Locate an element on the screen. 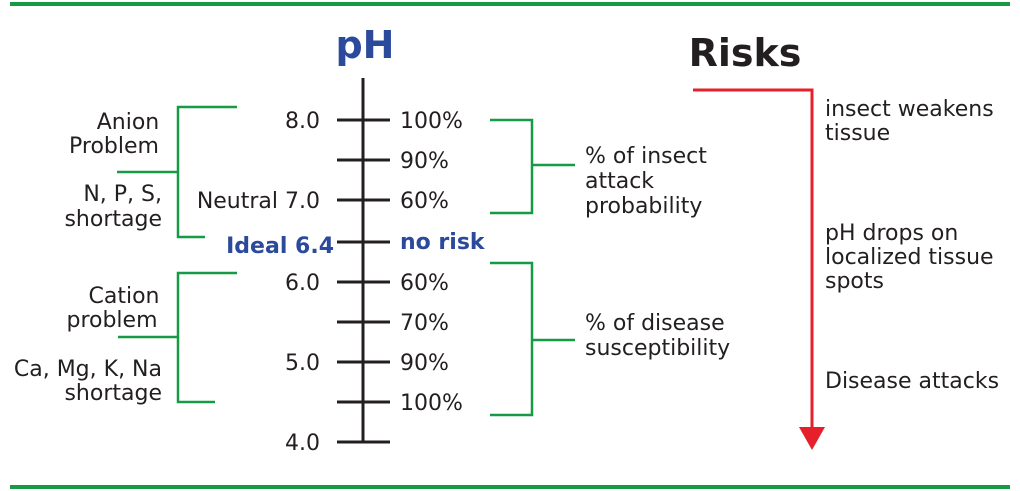 This screenshot has width=1020, height=491. ph-axis is located at coordinates (363, 261).